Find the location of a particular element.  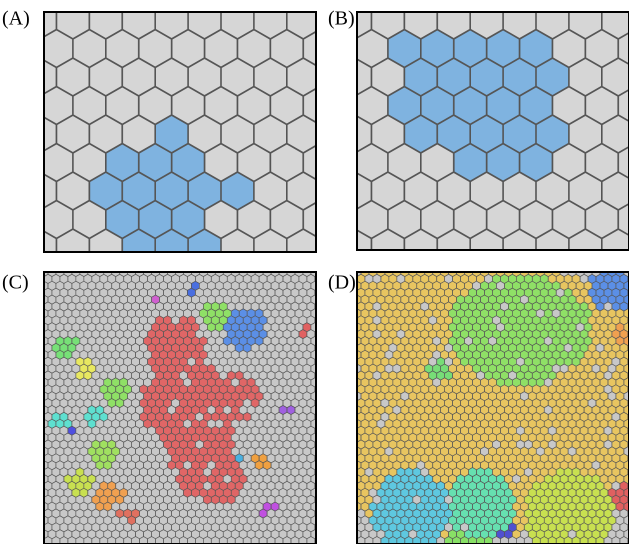

panel-label: (C) is located at coordinates (15, 283).